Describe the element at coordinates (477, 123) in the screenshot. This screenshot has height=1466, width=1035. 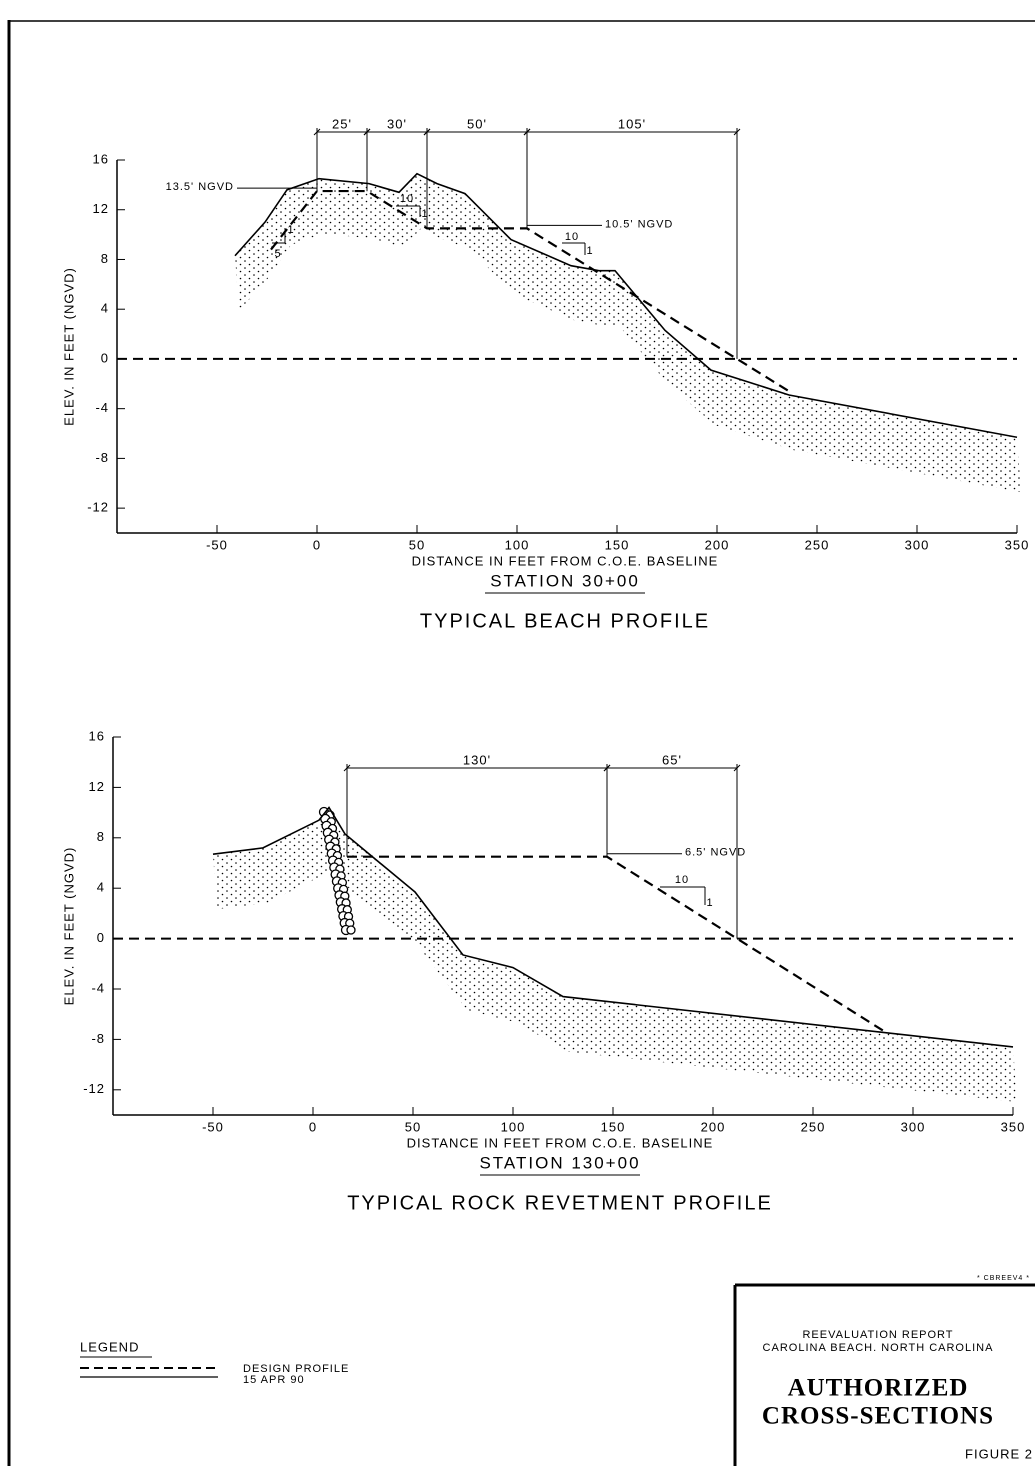
I see `dimension-label: 50'` at that location.